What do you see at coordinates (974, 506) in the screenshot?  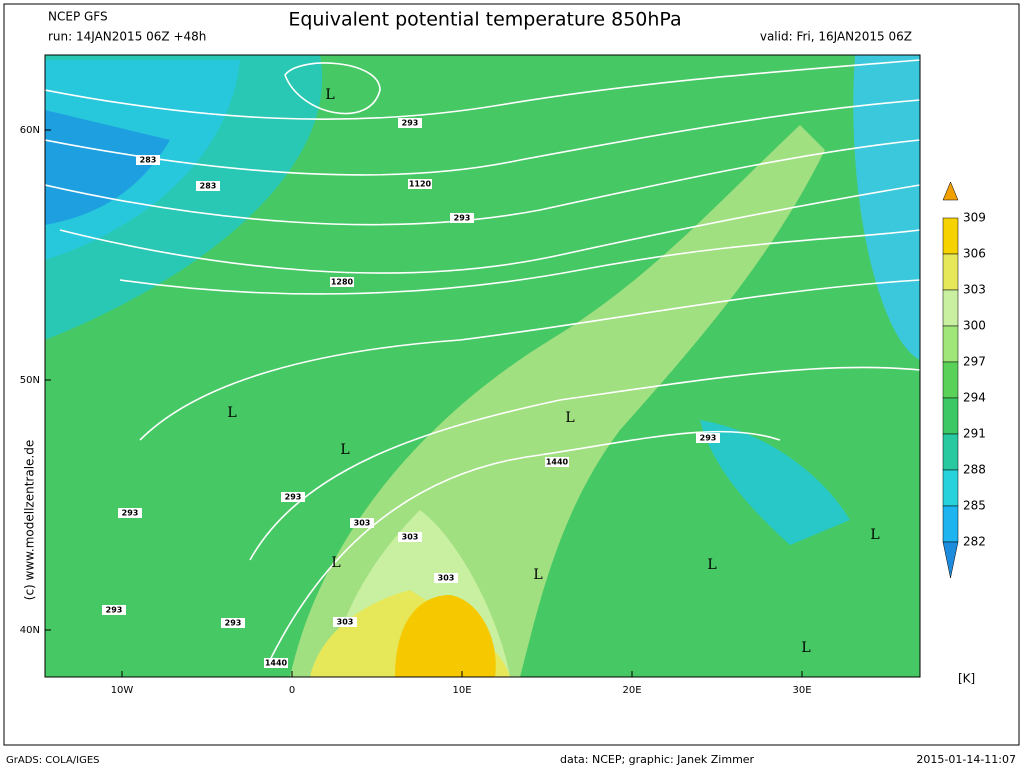 I see `colorbar-label: 285` at bounding box center [974, 506].